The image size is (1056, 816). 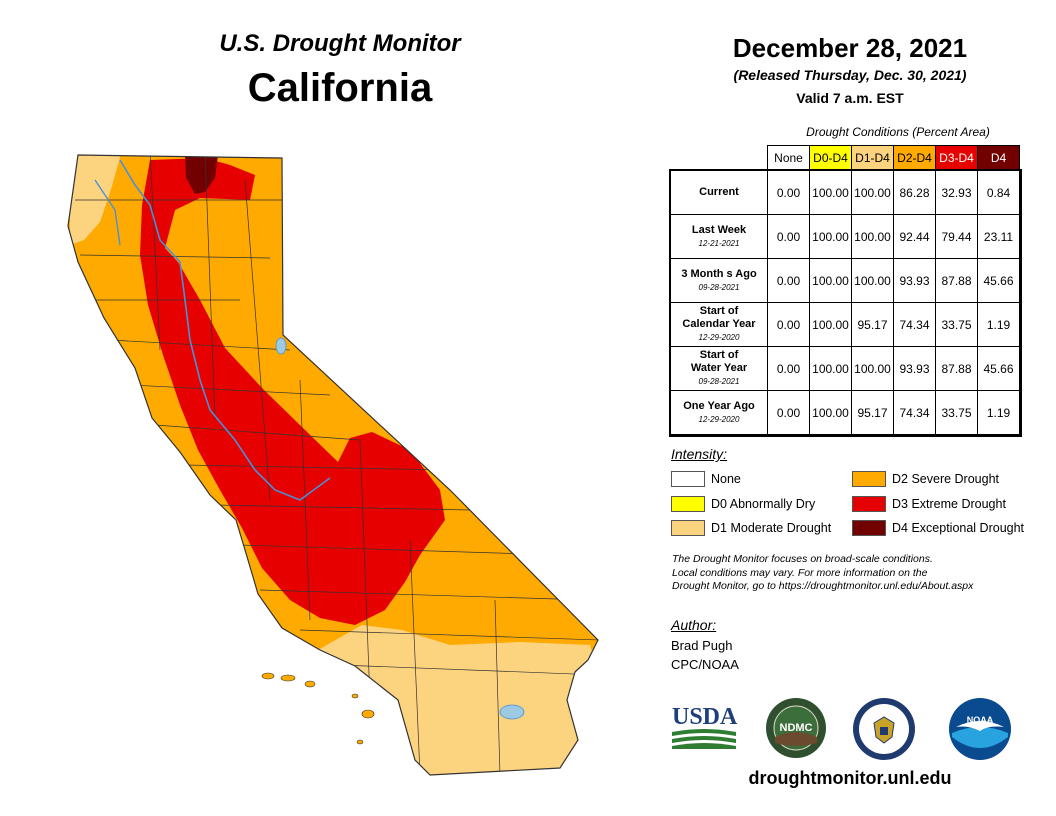 What do you see at coordinates (719, 229) in the screenshot?
I see `row-label-text: Last Week` at bounding box center [719, 229].